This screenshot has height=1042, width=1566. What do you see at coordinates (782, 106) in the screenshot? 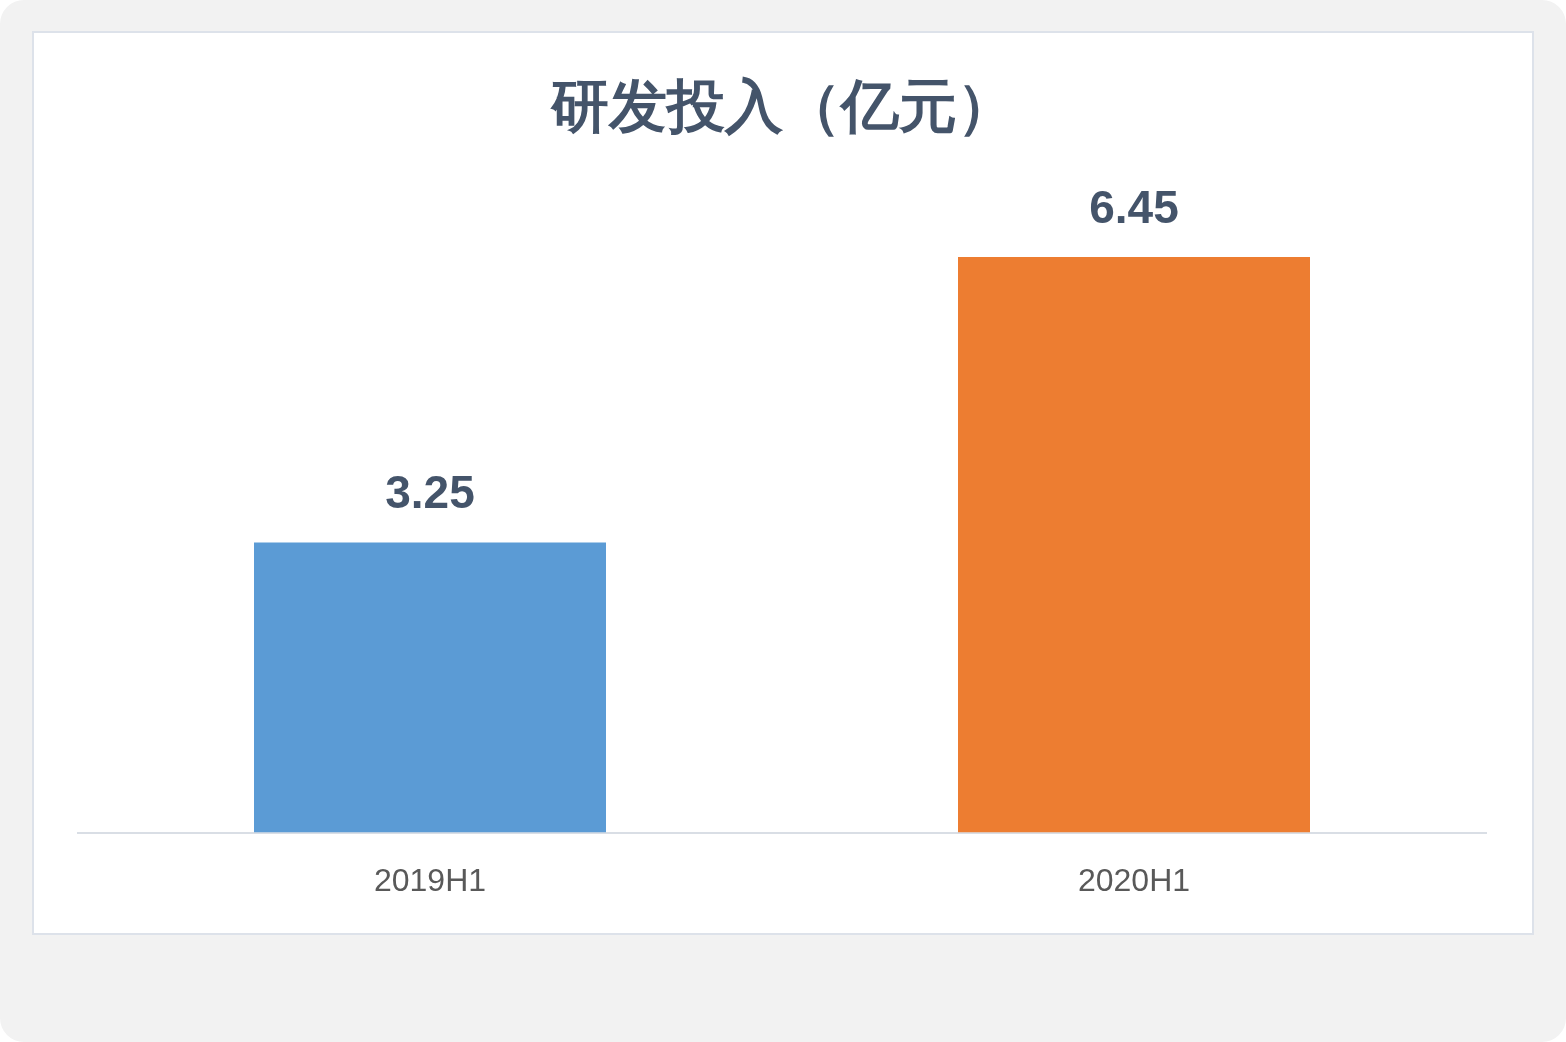
I see `chart-title: 研发投入（亿元）` at bounding box center [782, 106].